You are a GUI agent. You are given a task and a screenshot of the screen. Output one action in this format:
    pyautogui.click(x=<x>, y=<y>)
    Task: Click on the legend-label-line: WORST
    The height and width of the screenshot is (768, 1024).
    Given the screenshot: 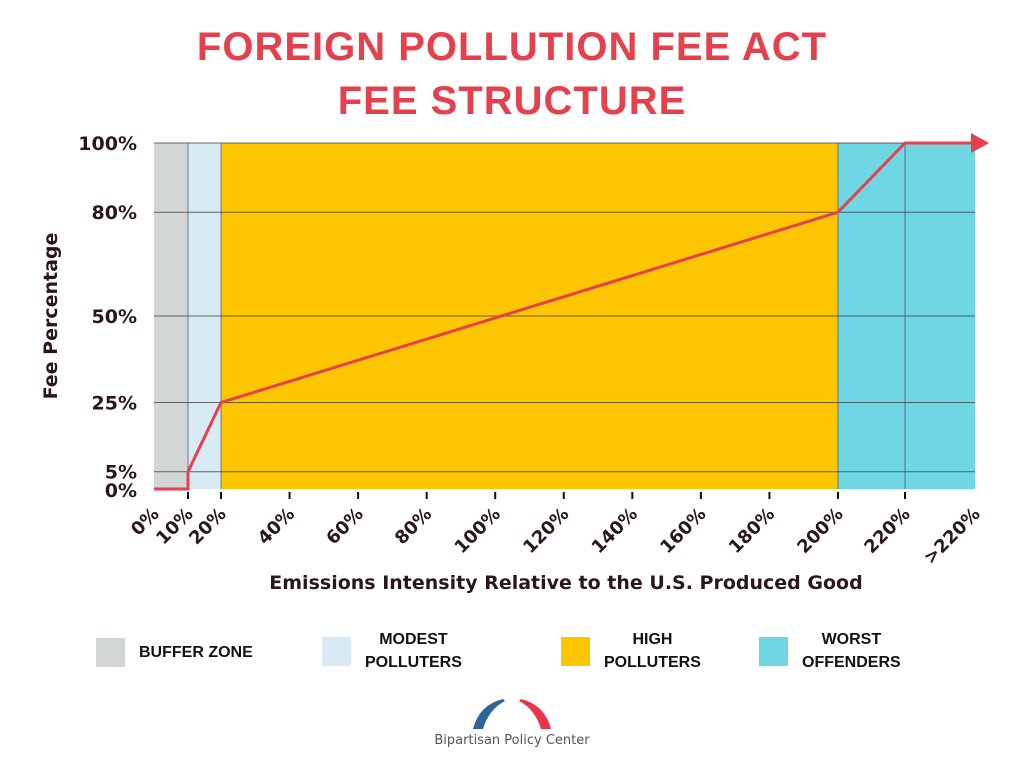 What is the action you would take?
    pyautogui.click(x=851, y=639)
    